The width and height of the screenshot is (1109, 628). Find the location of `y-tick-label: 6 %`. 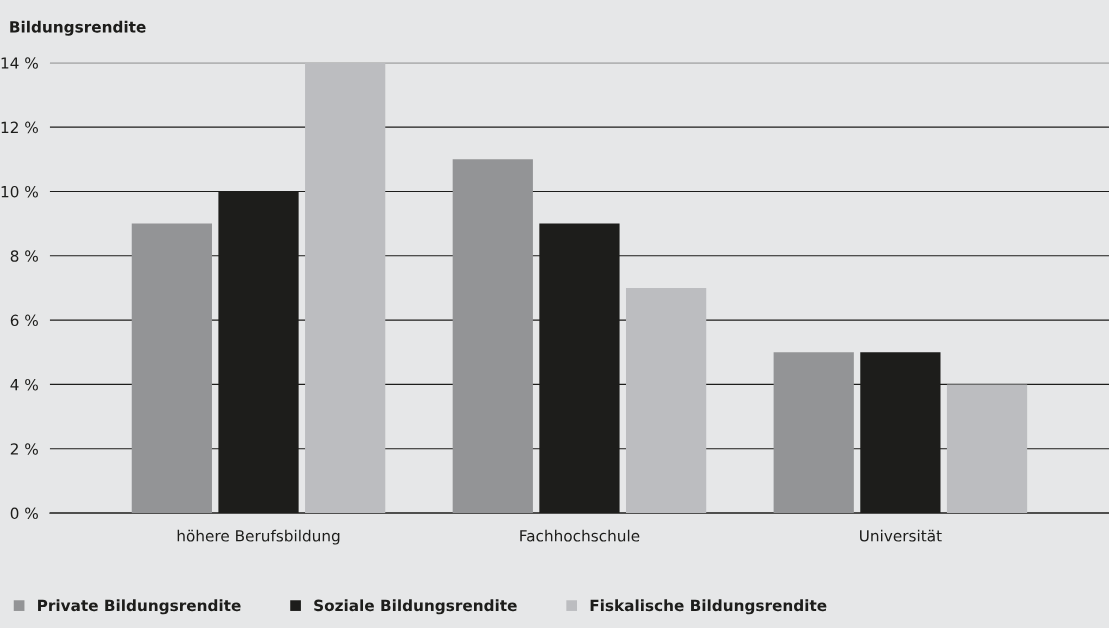

y-tick-label: 6 % is located at coordinates (24, 320).